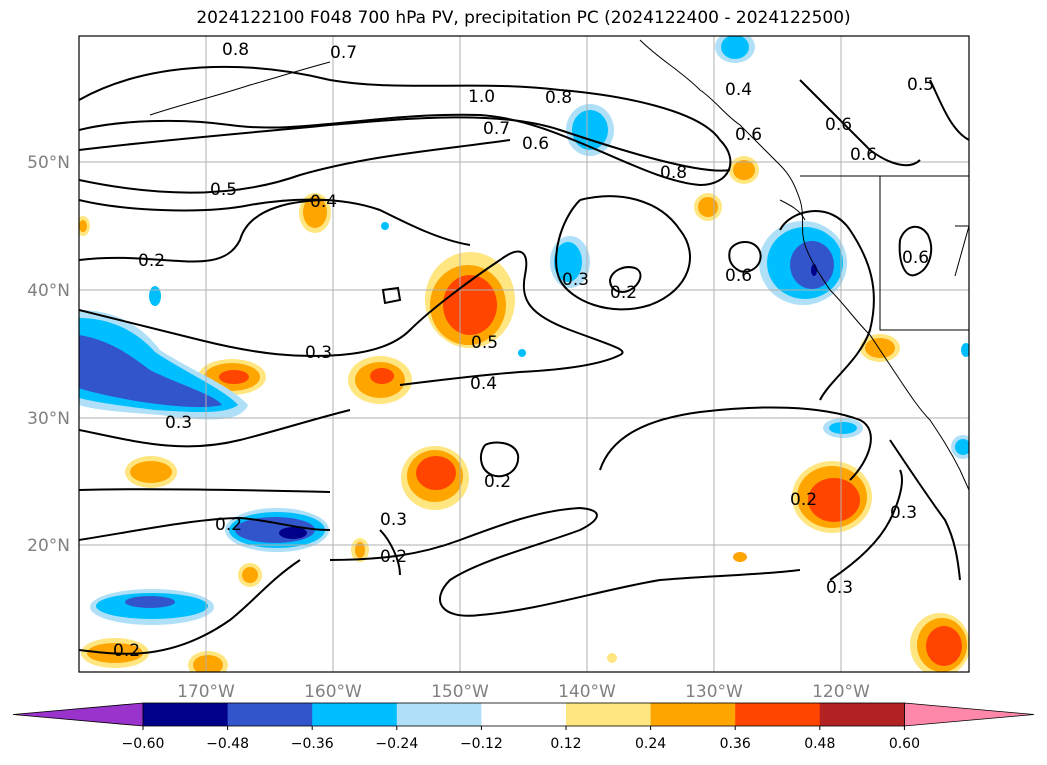 The image size is (1047, 765). What do you see at coordinates (735, 744) in the screenshot?
I see `colorbar-tick-label: 0.36` at bounding box center [735, 744].